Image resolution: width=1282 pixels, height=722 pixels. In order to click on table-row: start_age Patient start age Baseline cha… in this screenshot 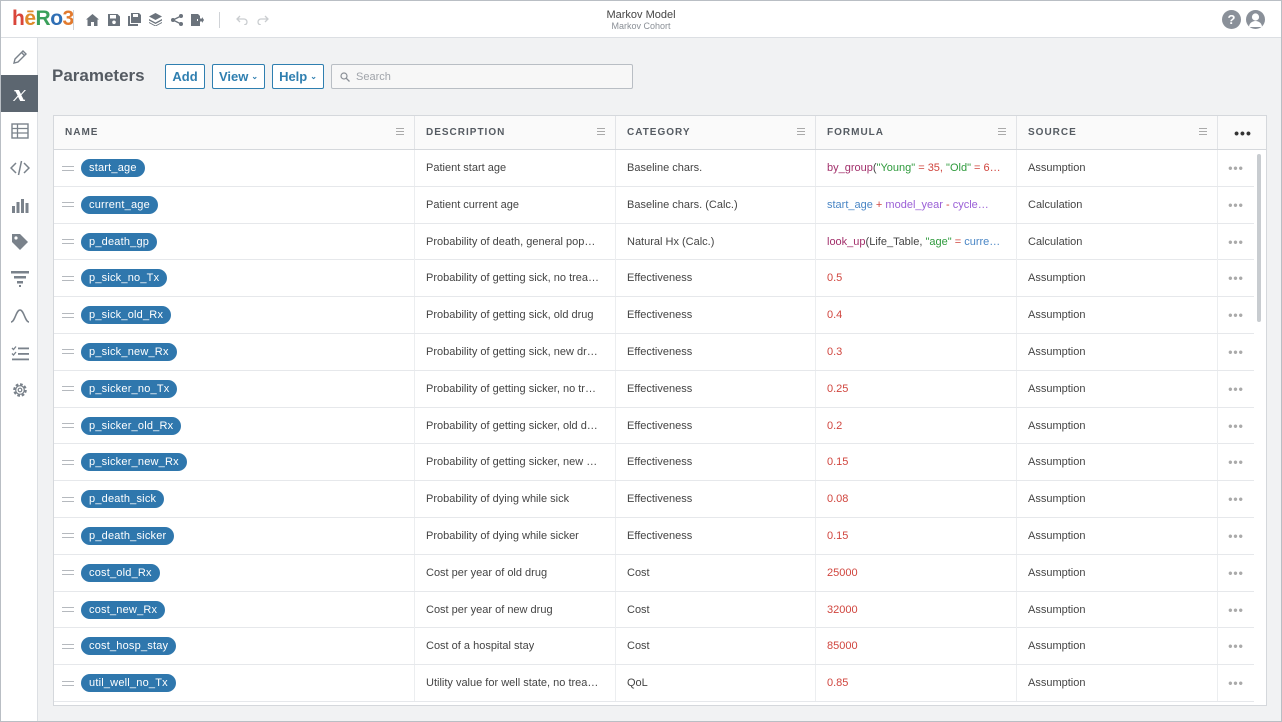, I will do `click(654, 168)`.